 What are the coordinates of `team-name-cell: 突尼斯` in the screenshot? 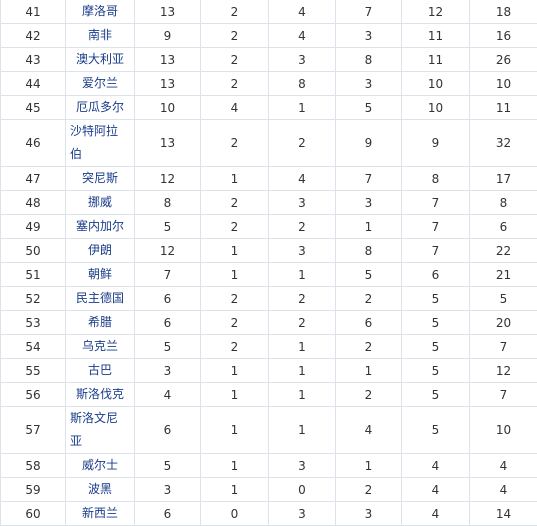 It's located at (100, 179).